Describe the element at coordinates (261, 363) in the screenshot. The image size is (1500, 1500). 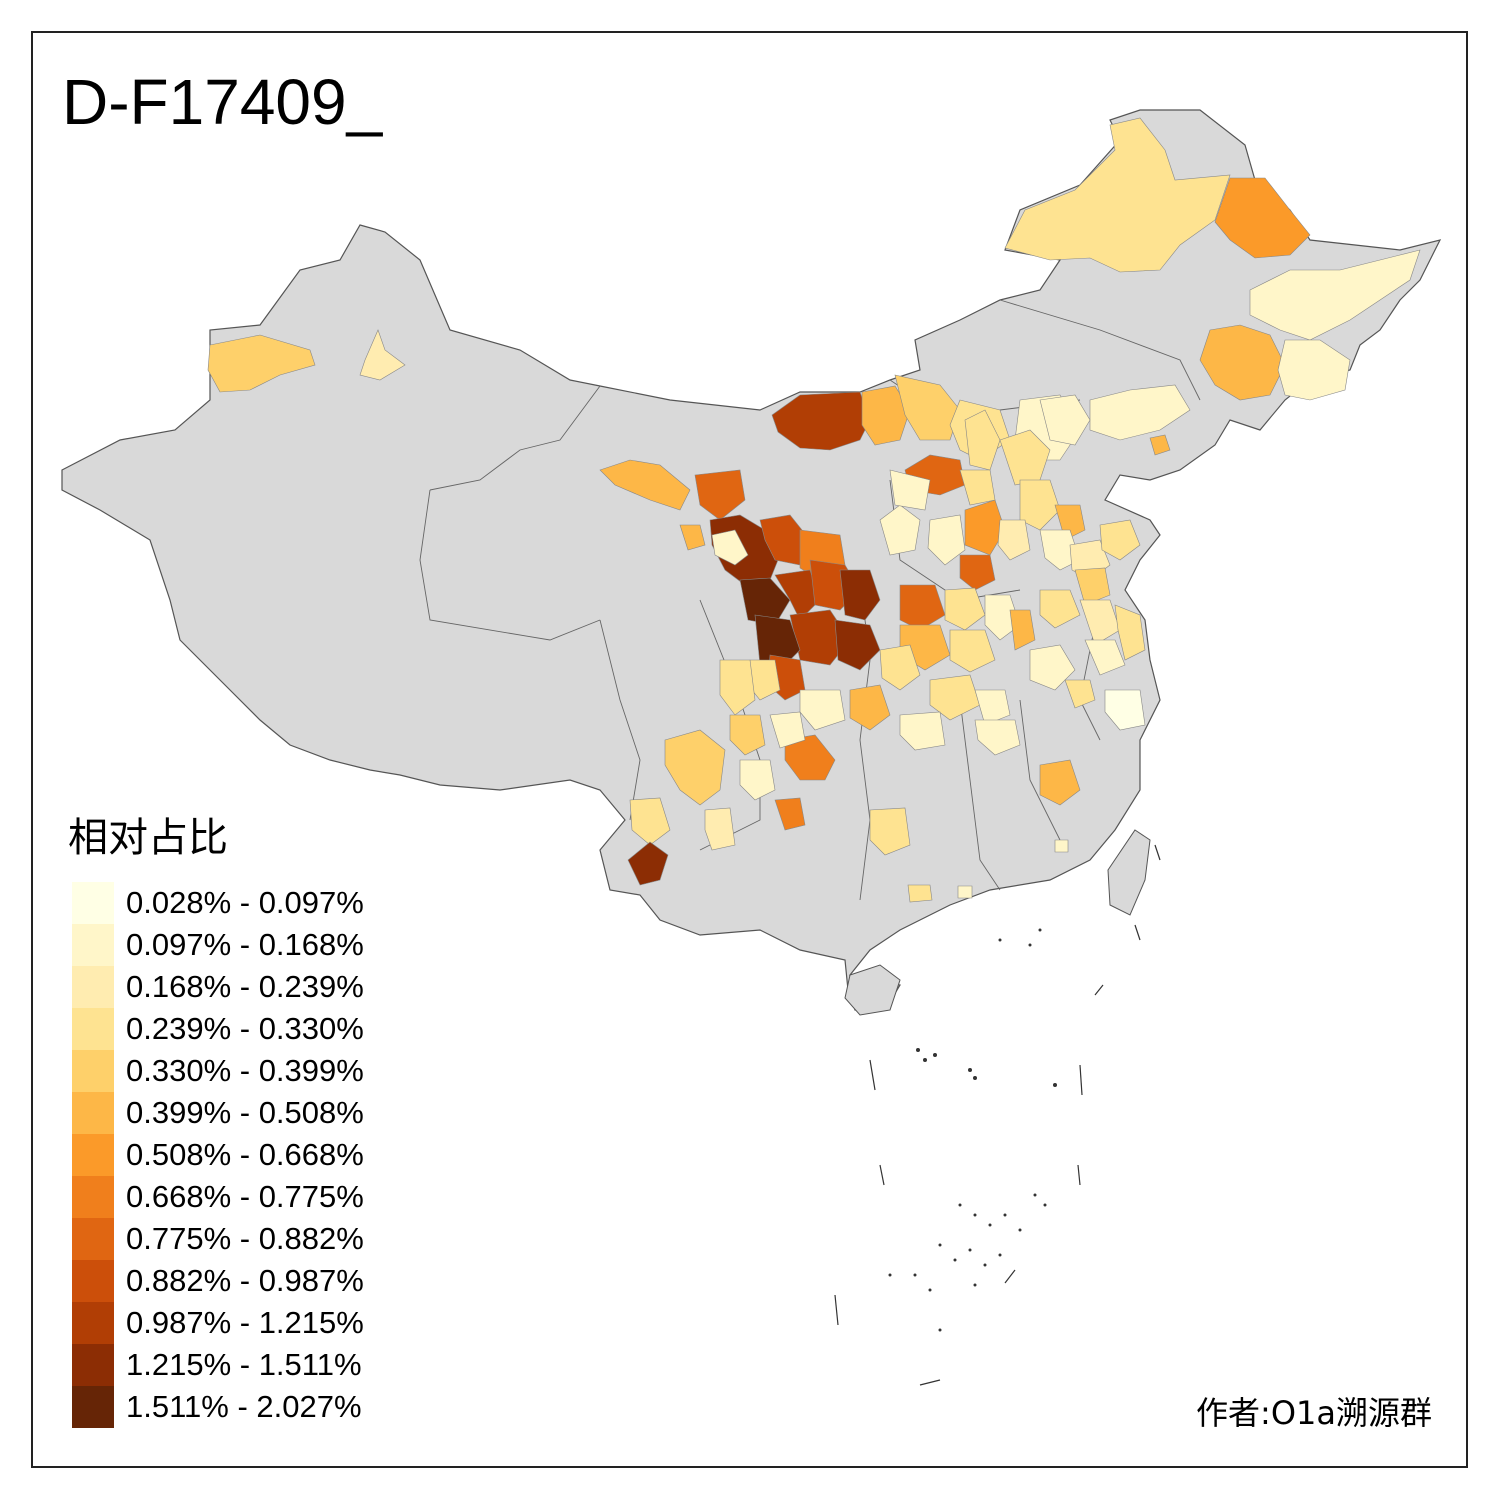
I see `region-xinjiang-west` at that location.